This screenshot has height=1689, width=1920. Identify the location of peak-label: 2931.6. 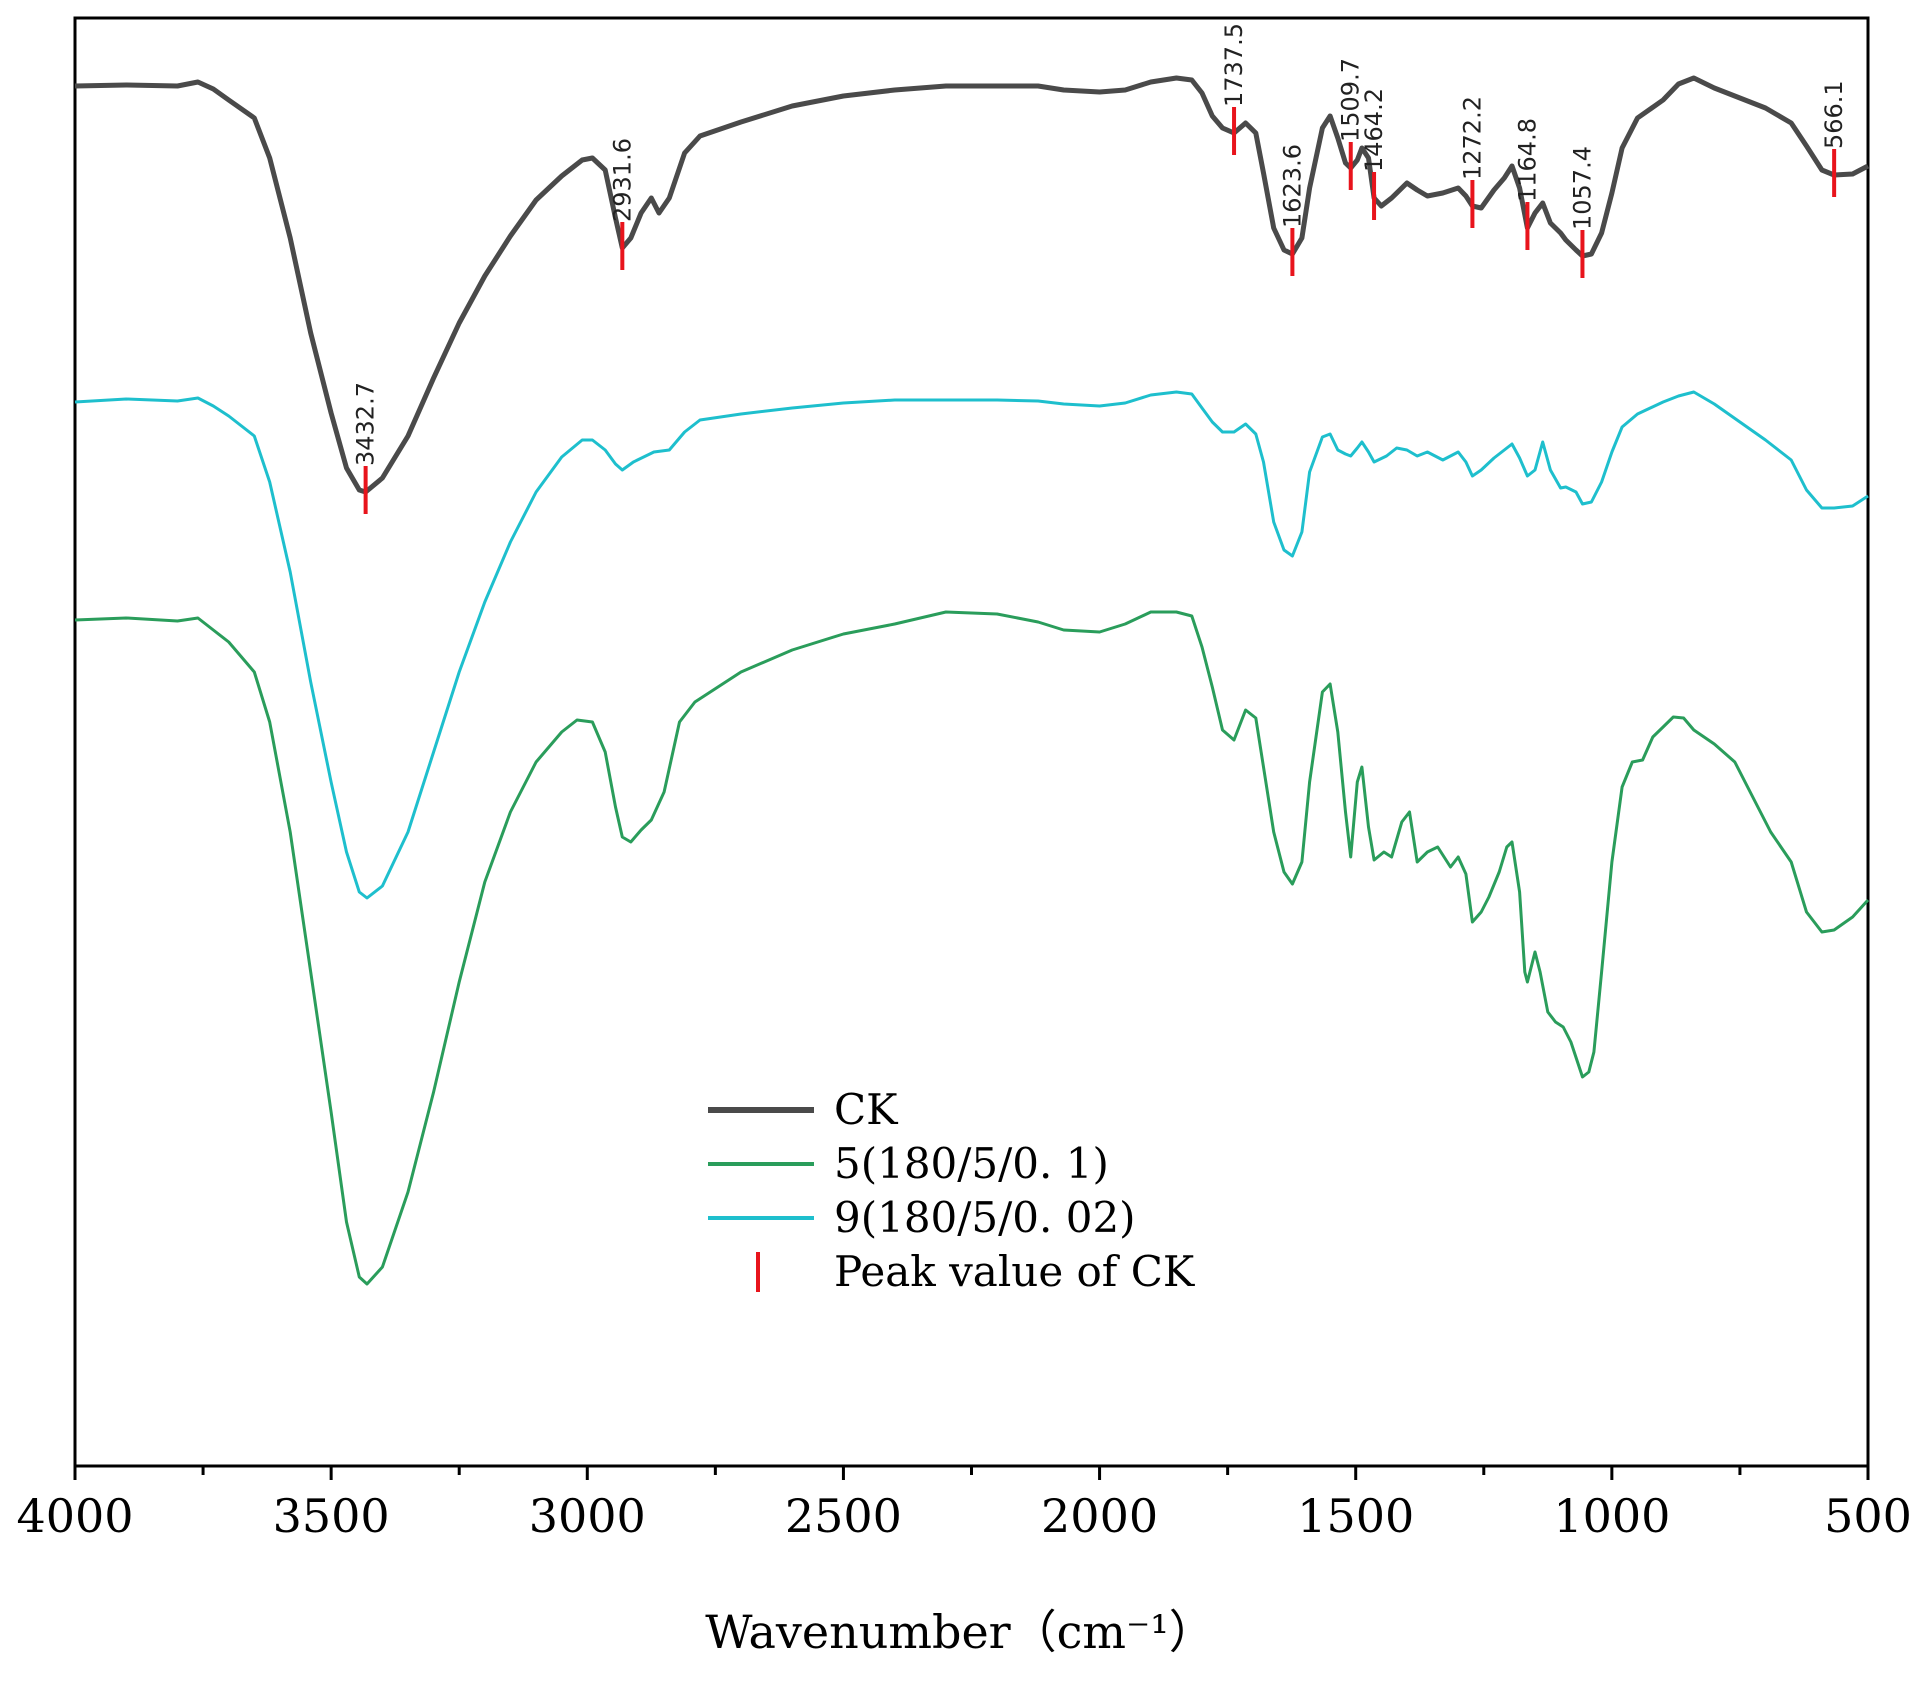
(622, 180).